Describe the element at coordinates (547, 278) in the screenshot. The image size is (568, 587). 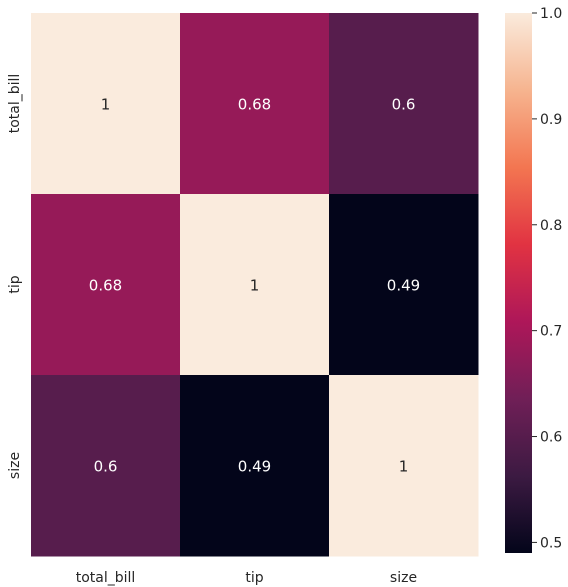
I see `colorbar-ticks: 0.5 0.6 0.7 0.8 0.9 1.0` at that location.